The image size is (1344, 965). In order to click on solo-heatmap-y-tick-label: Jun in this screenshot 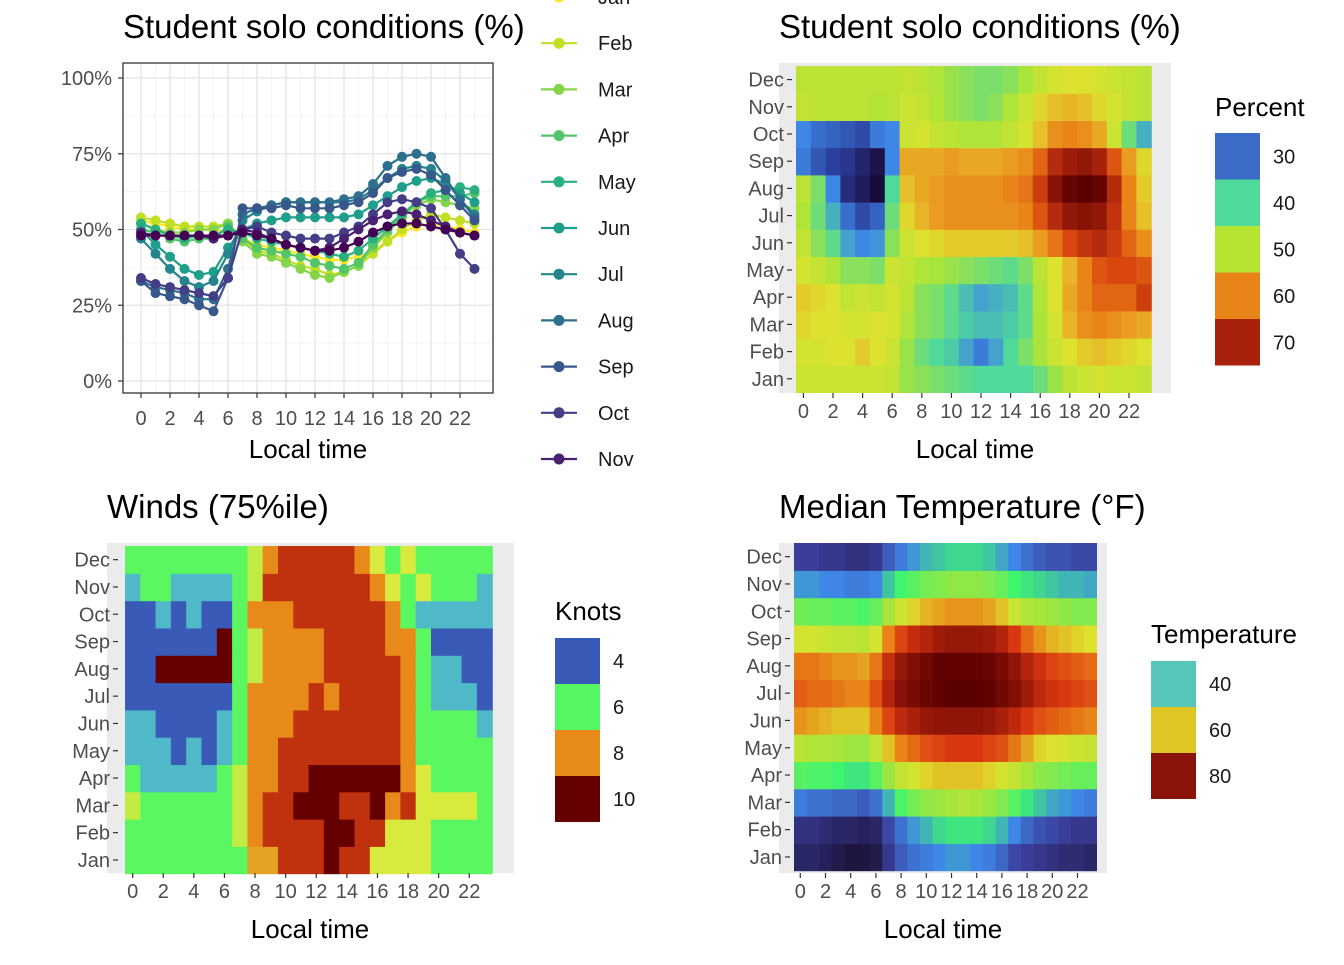, I will do `click(768, 244)`.